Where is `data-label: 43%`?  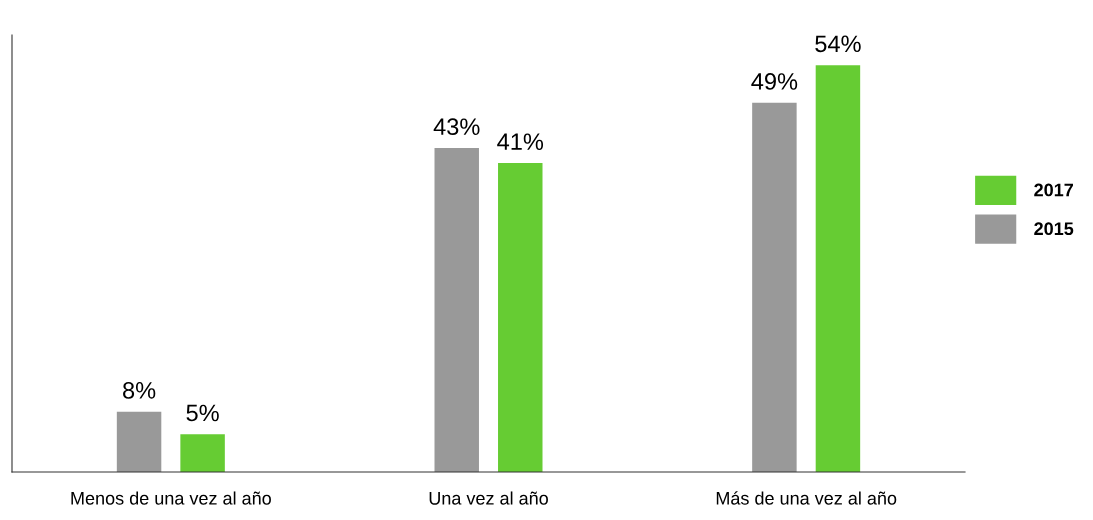
data-label: 43% is located at coordinates (456, 127).